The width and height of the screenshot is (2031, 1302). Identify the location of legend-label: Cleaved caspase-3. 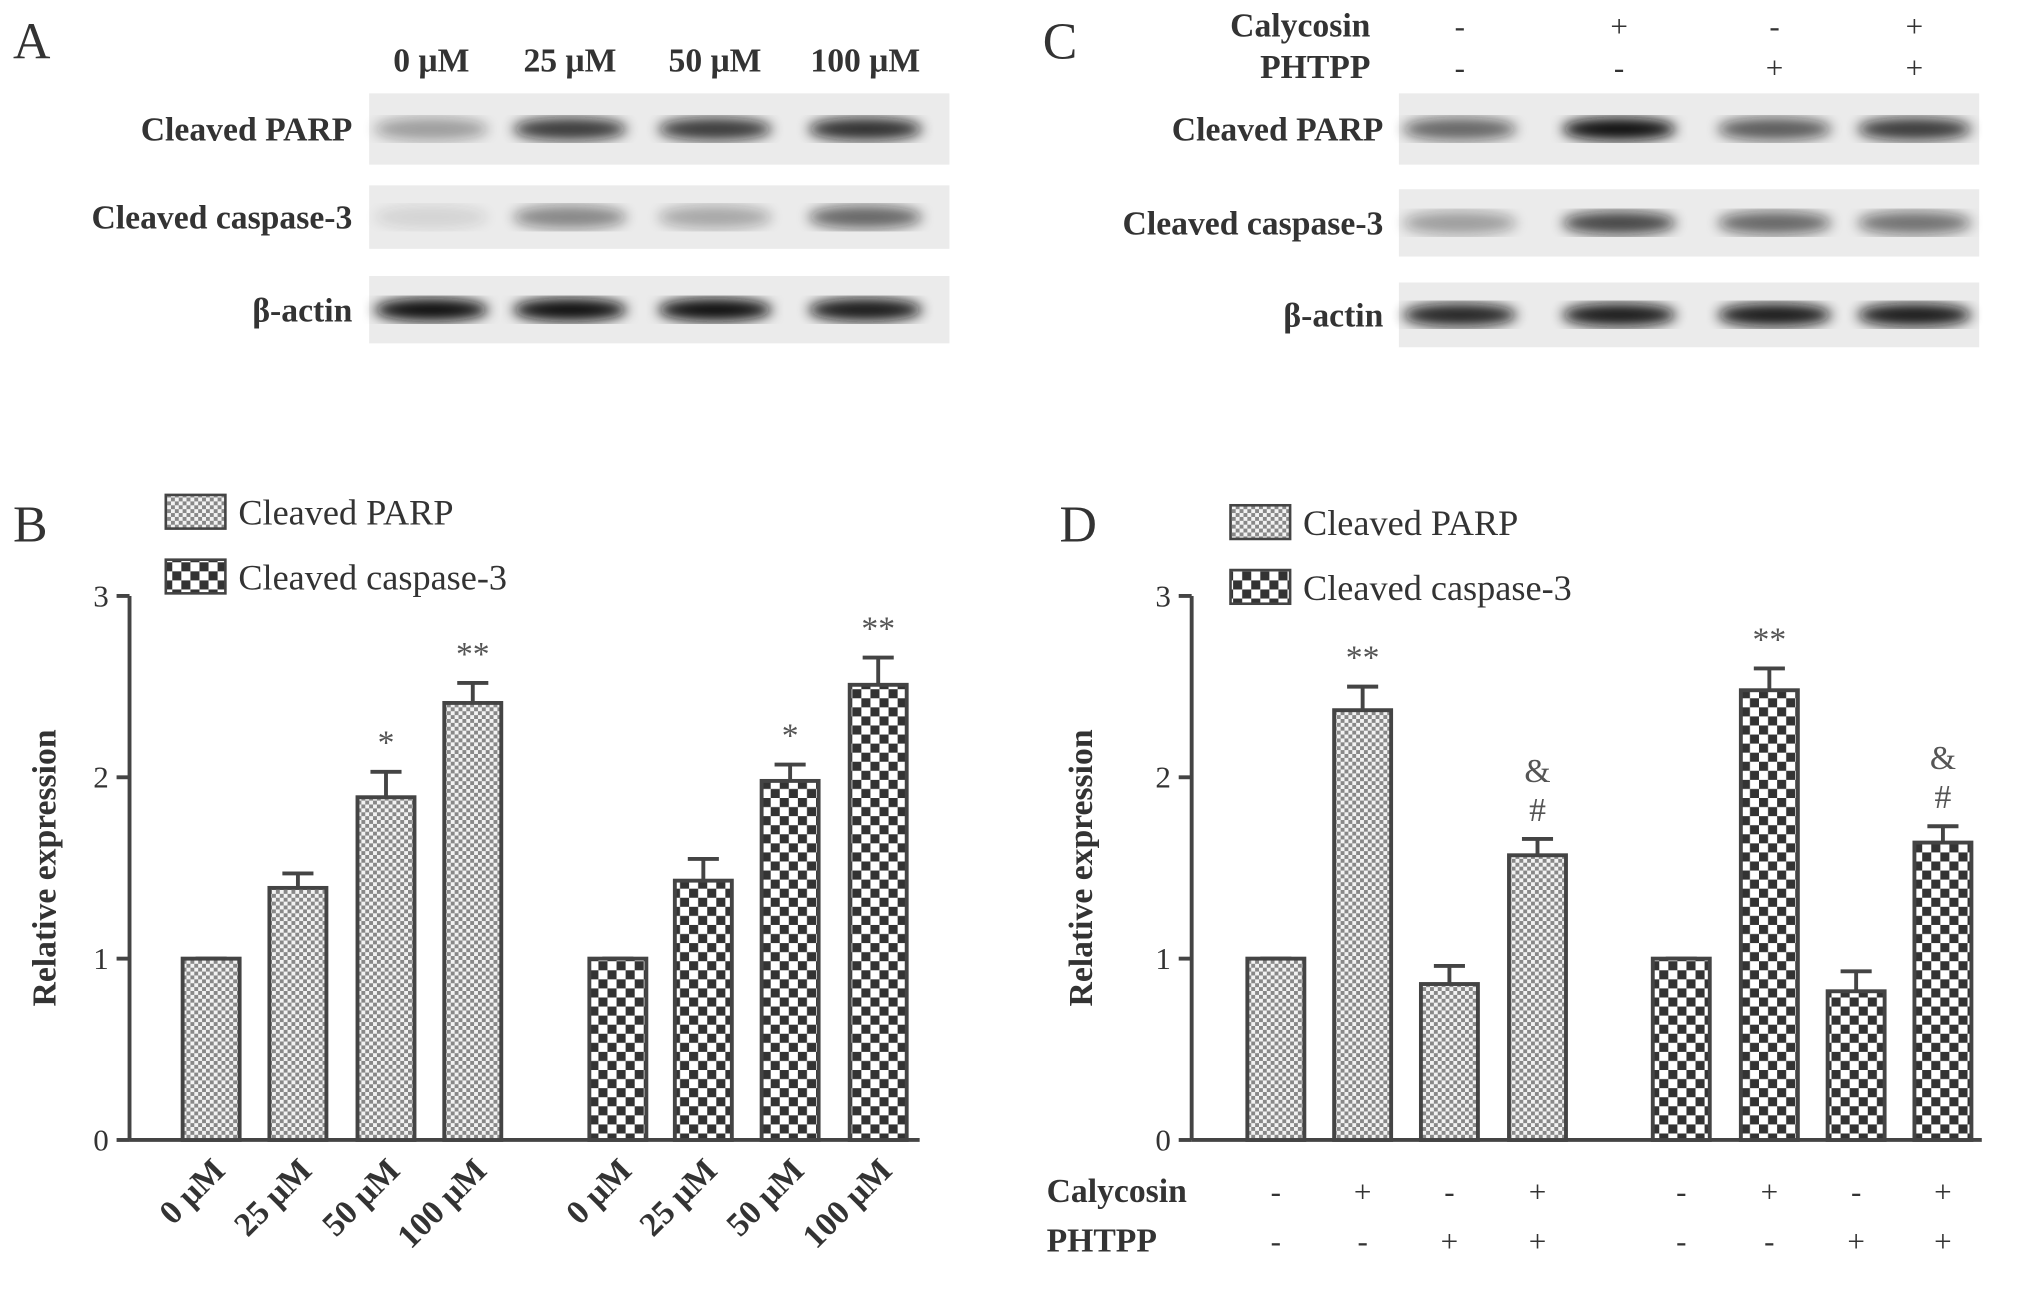
(1437, 588).